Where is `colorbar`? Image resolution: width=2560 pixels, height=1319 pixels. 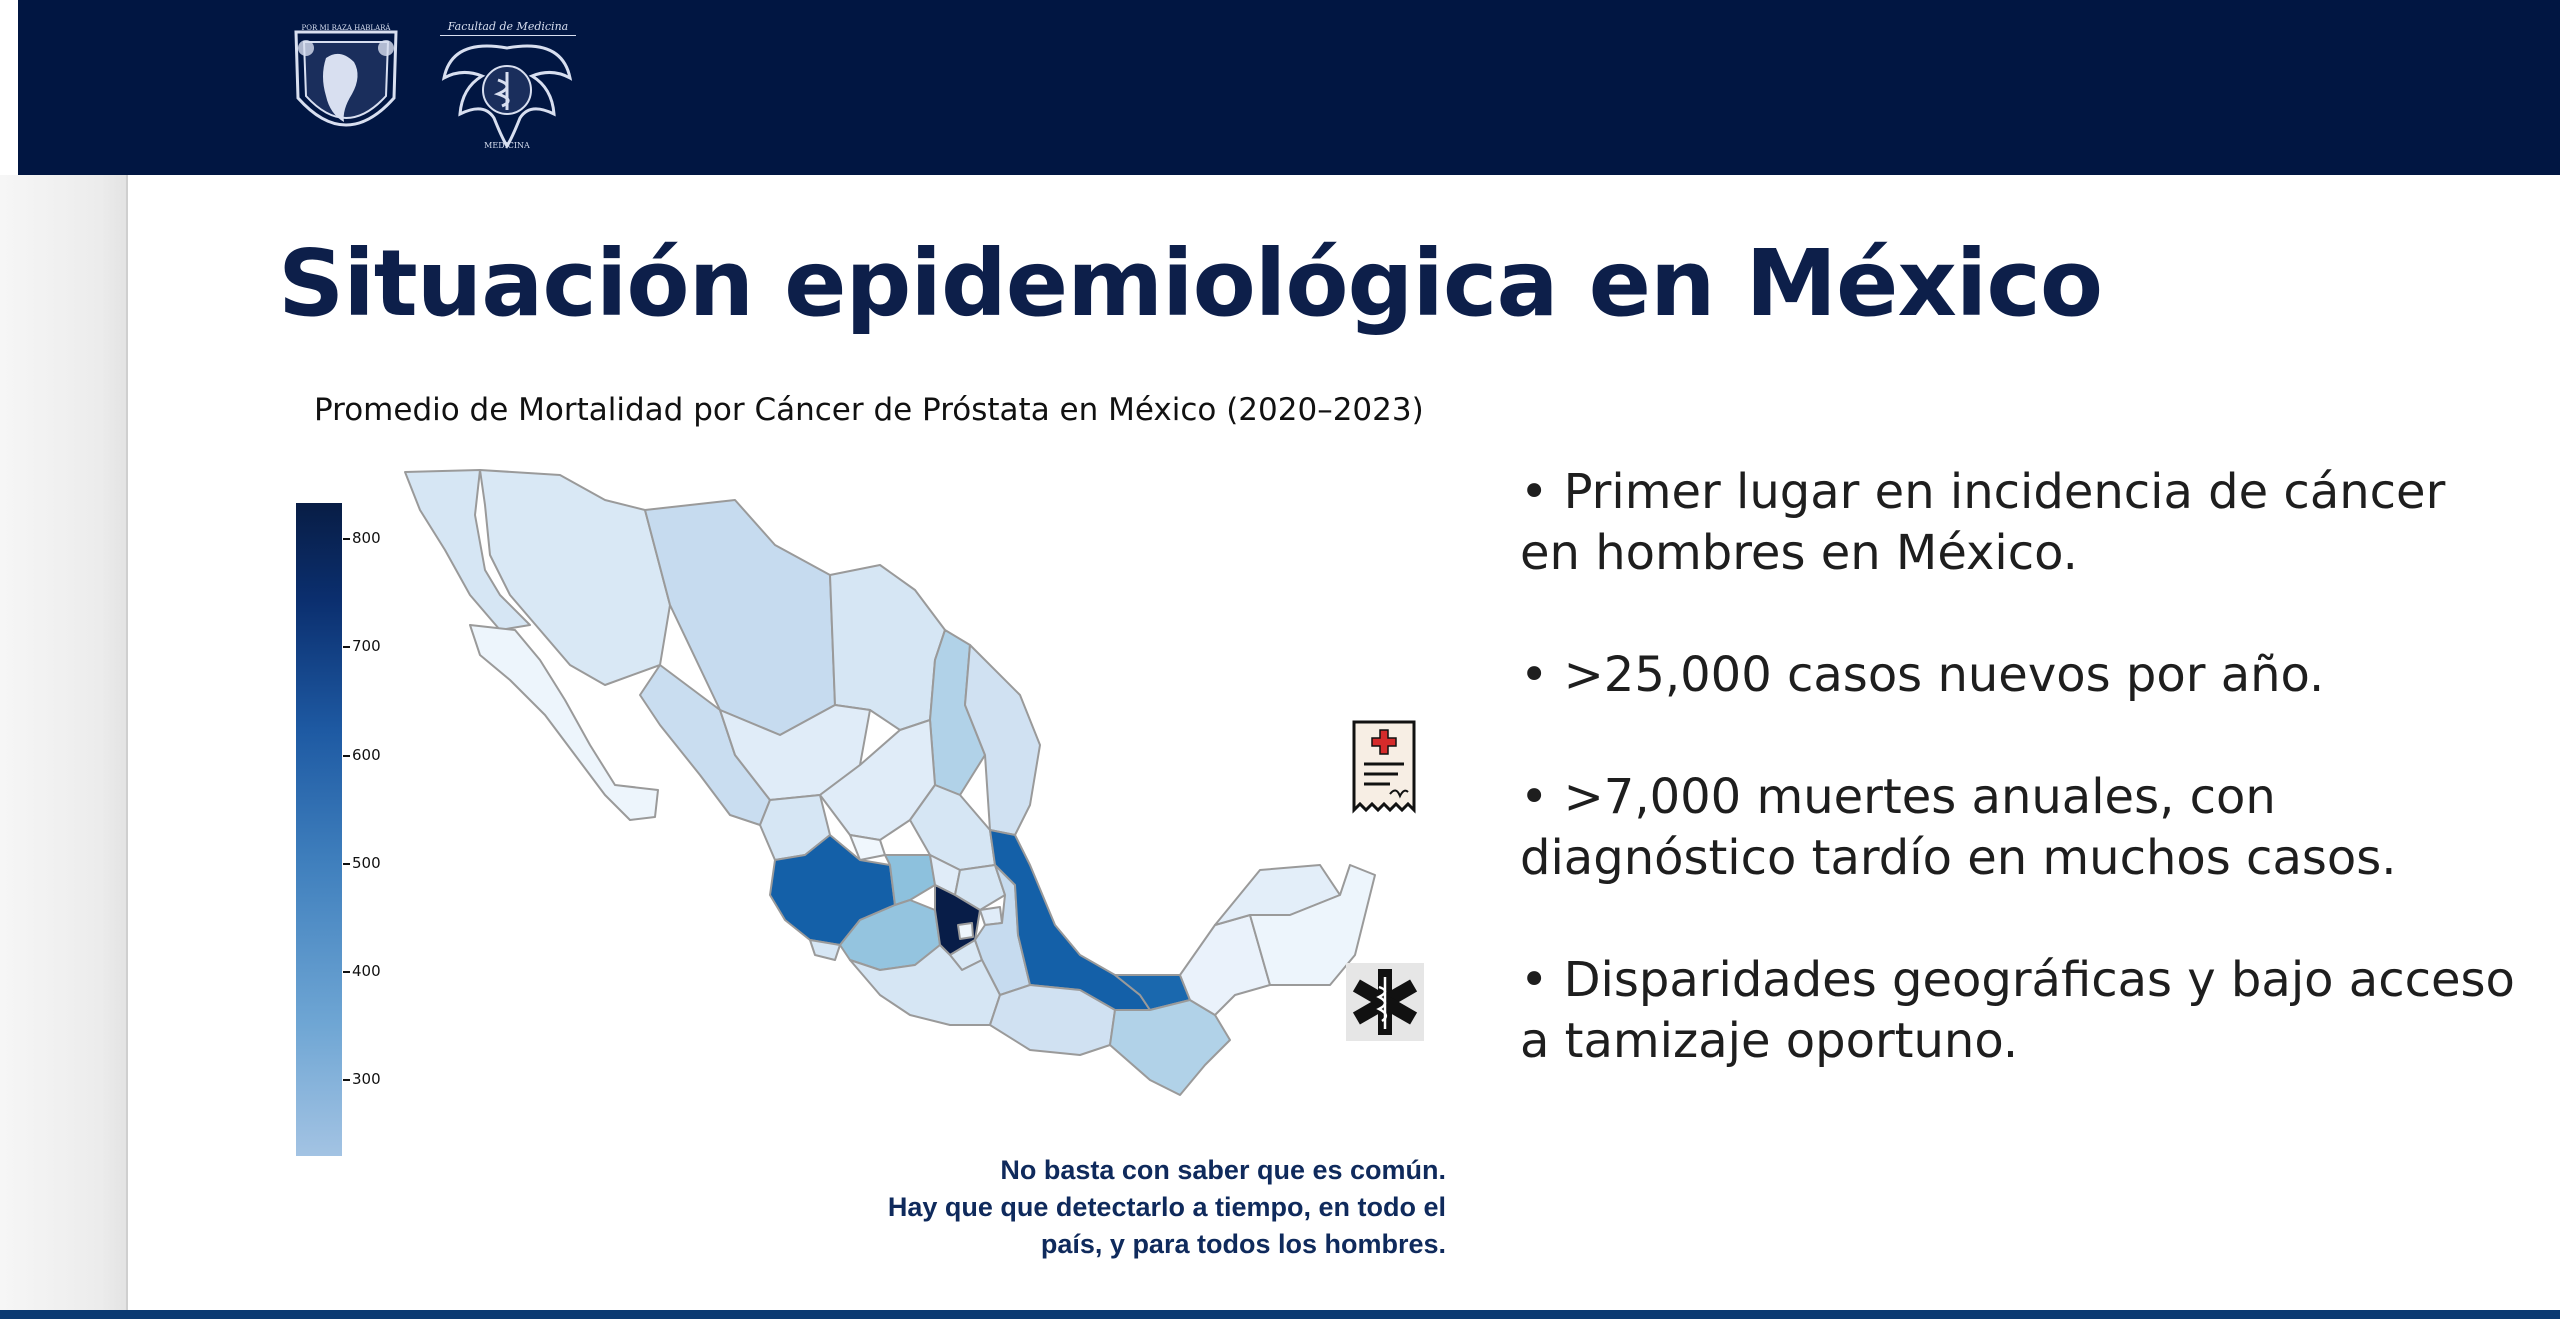
colorbar is located at coordinates (319, 829).